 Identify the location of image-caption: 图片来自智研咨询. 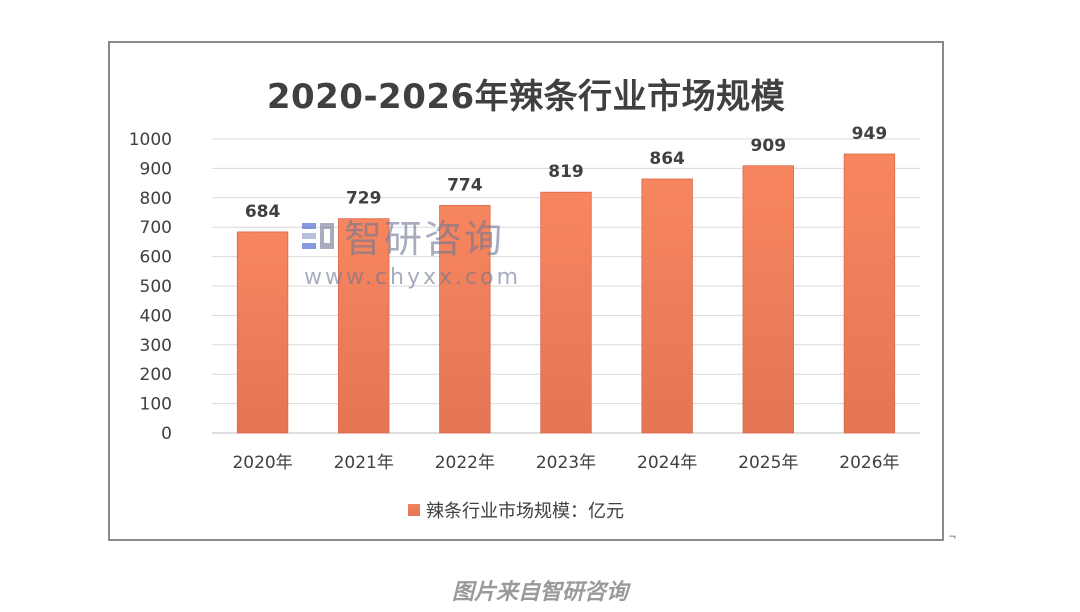
(539, 592).